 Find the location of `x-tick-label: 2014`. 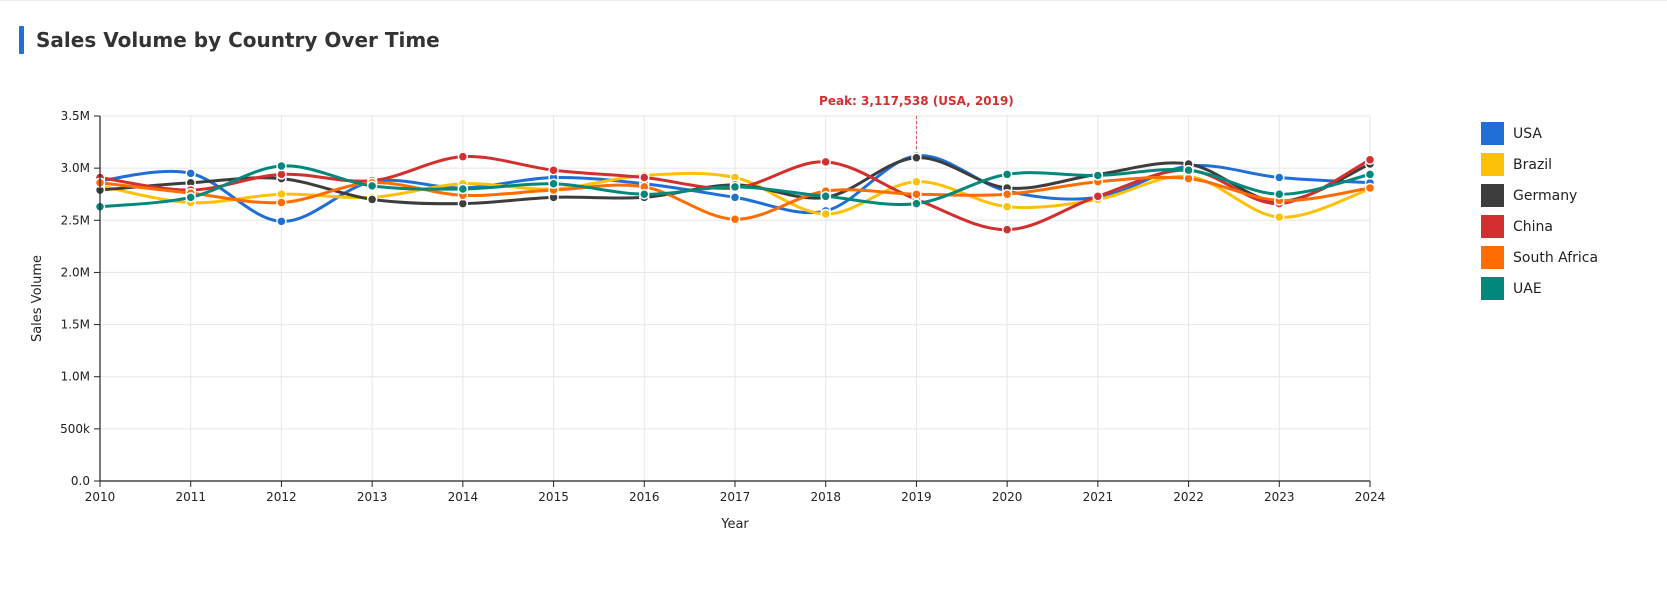

x-tick-label: 2014 is located at coordinates (463, 497).